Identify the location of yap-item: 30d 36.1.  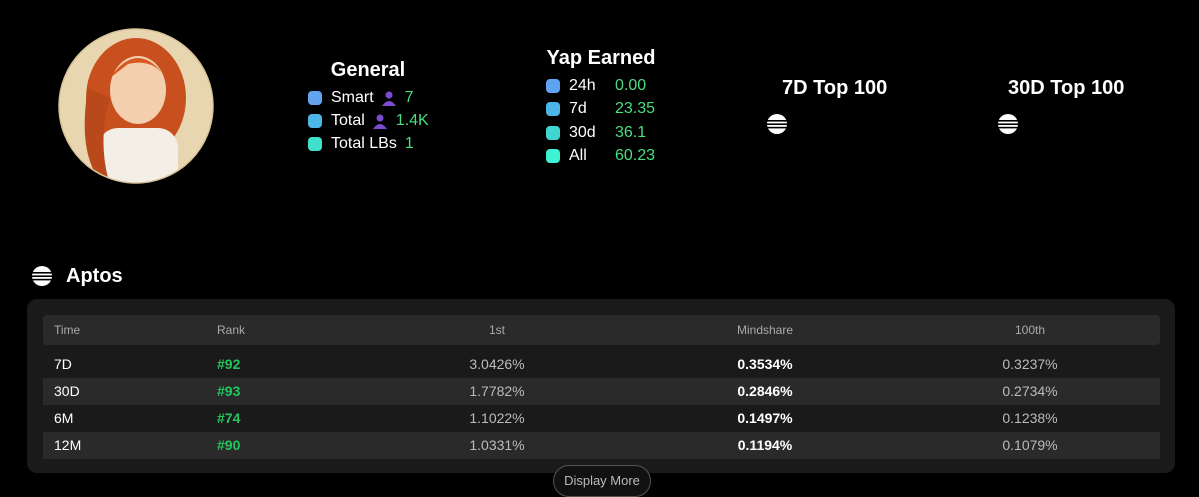
(596, 133).